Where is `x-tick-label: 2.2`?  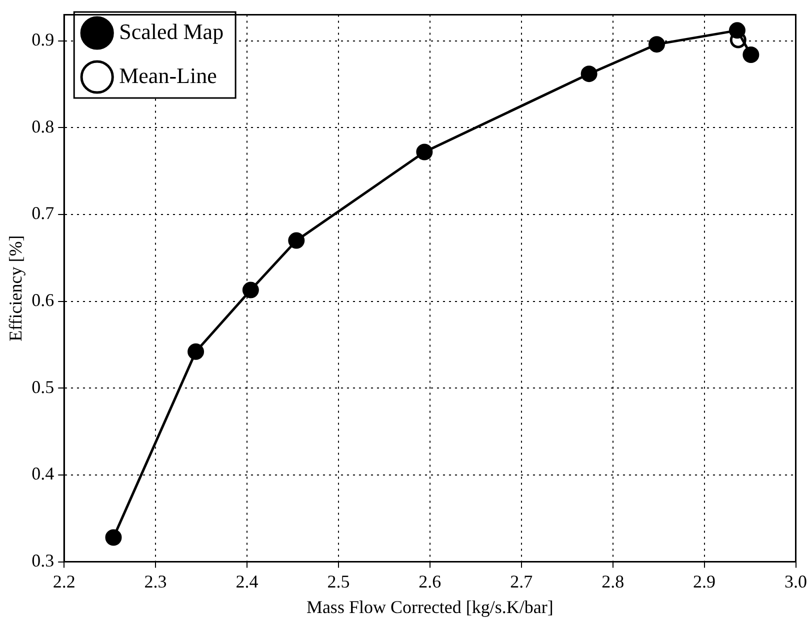
x-tick-label: 2.2 is located at coordinates (64, 581).